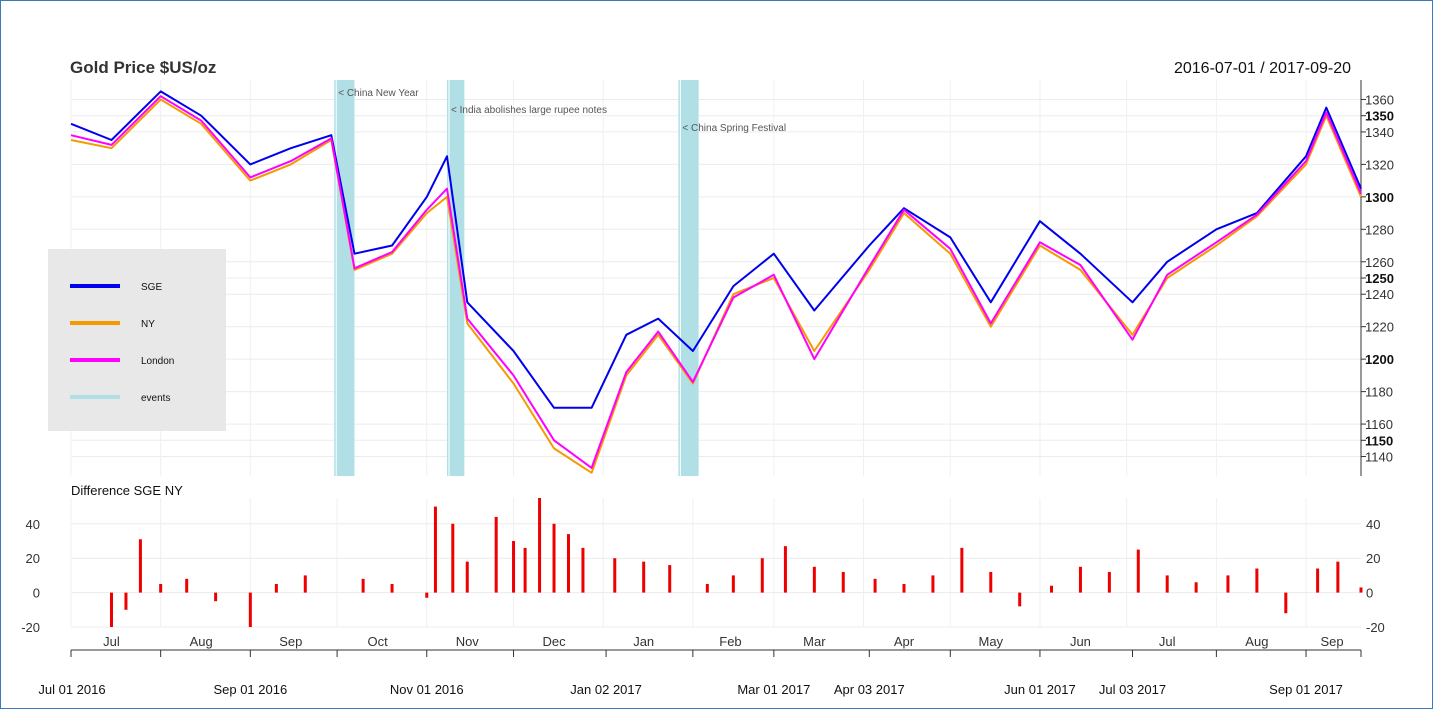  I want to click on x-date-label: Nov 01 2016, so click(427, 689).